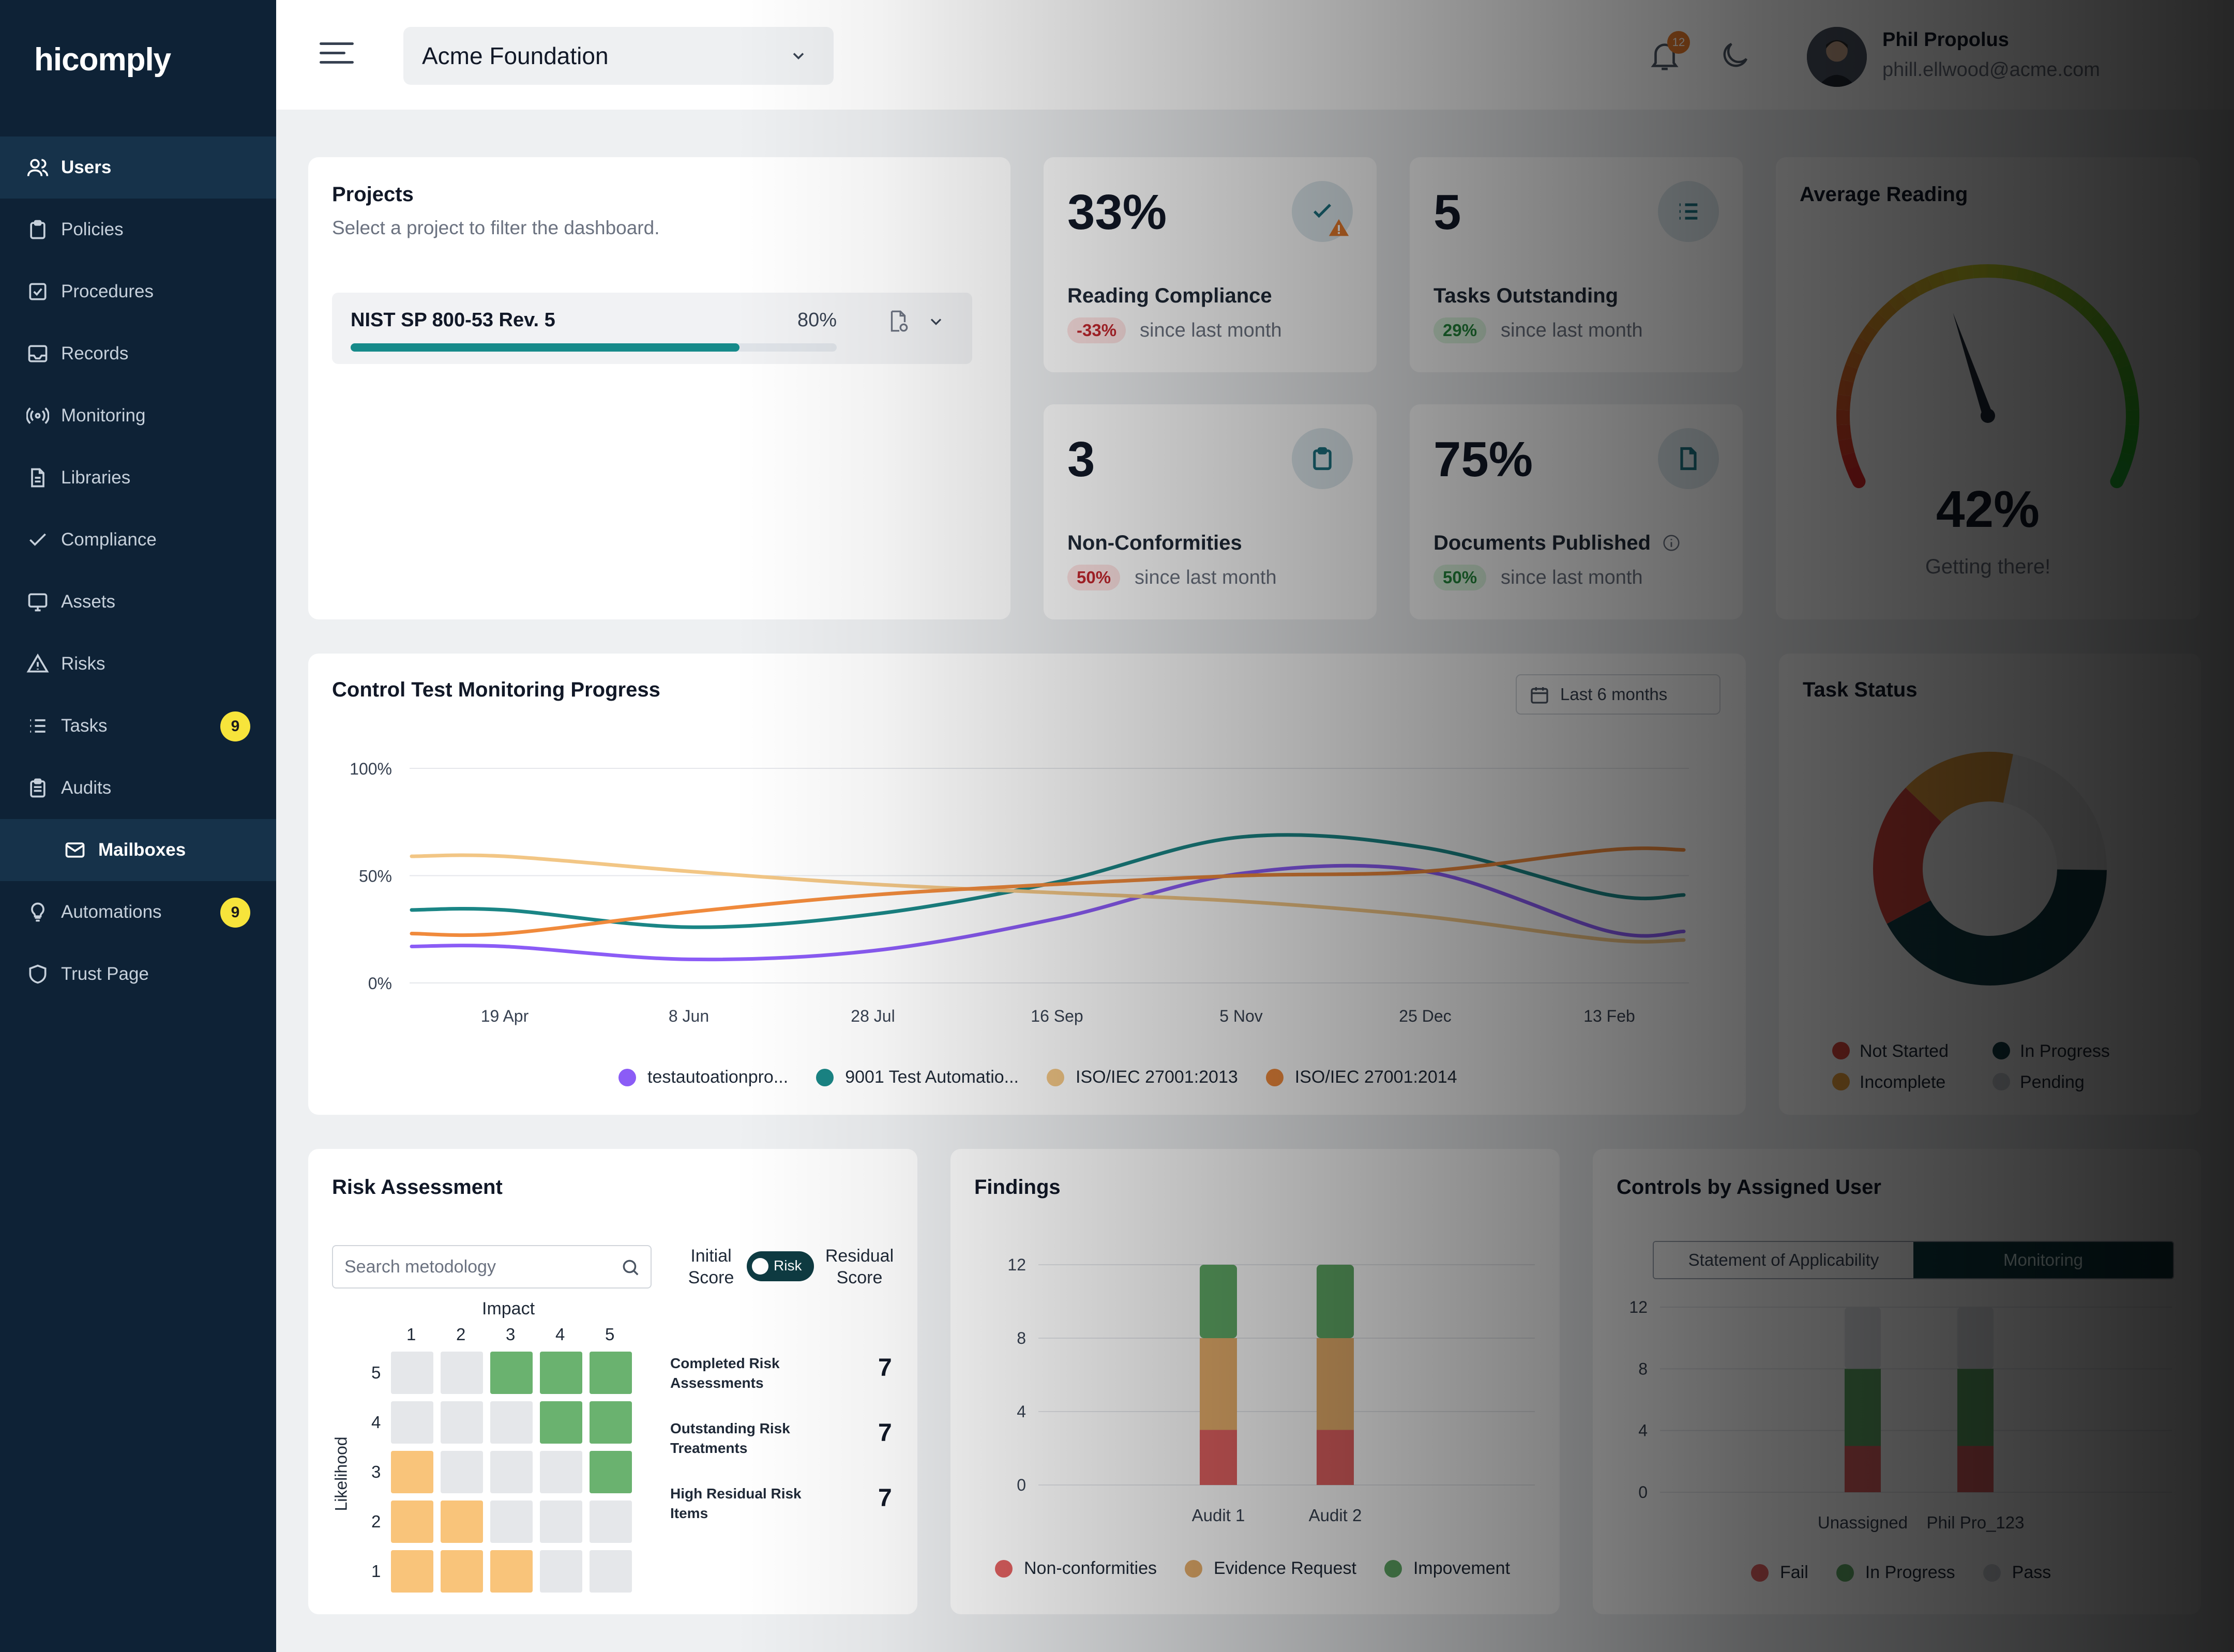 This screenshot has width=2234, height=1652. What do you see at coordinates (138, 602) in the screenshot?
I see `sidebar-item-assets: Assets` at bounding box center [138, 602].